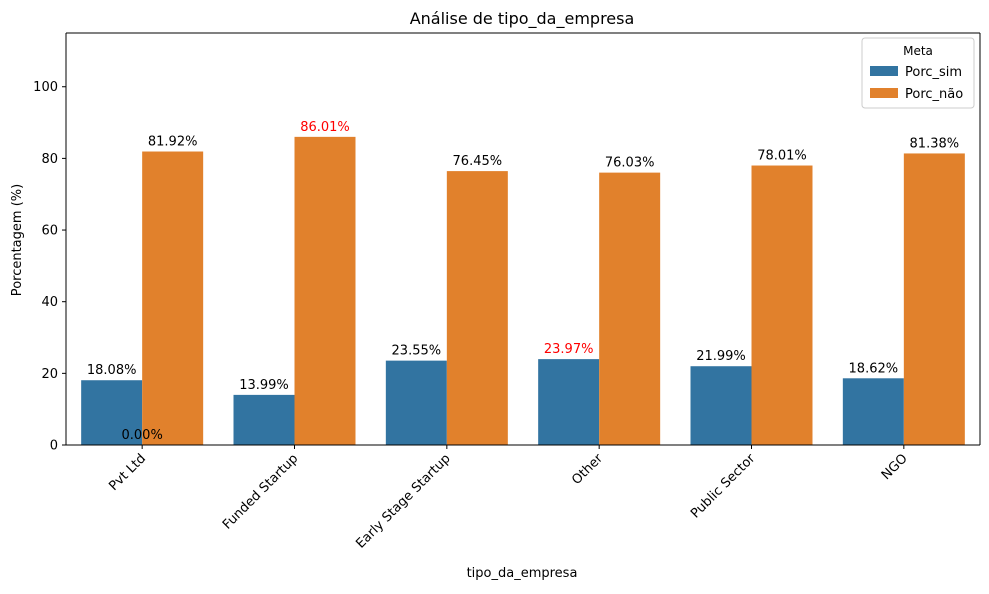  Describe the element at coordinates (173, 142) in the screenshot. I see `data-label-porc-n-o: 81.92%` at that location.